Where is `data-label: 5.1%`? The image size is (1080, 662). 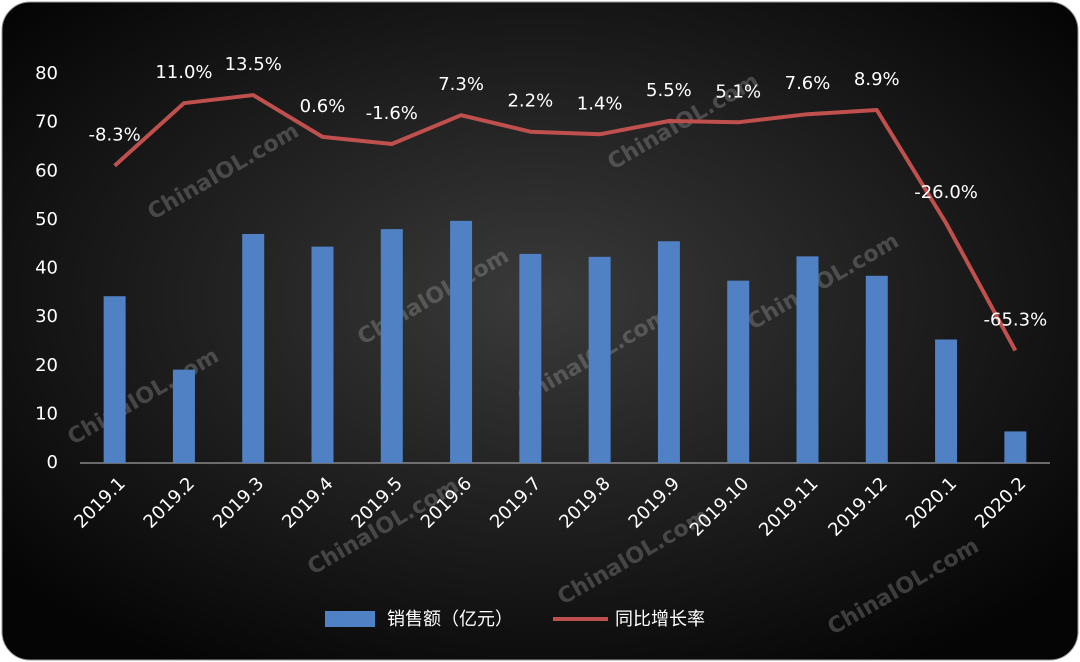
data-label: 5.1% is located at coordinates (738, 91).